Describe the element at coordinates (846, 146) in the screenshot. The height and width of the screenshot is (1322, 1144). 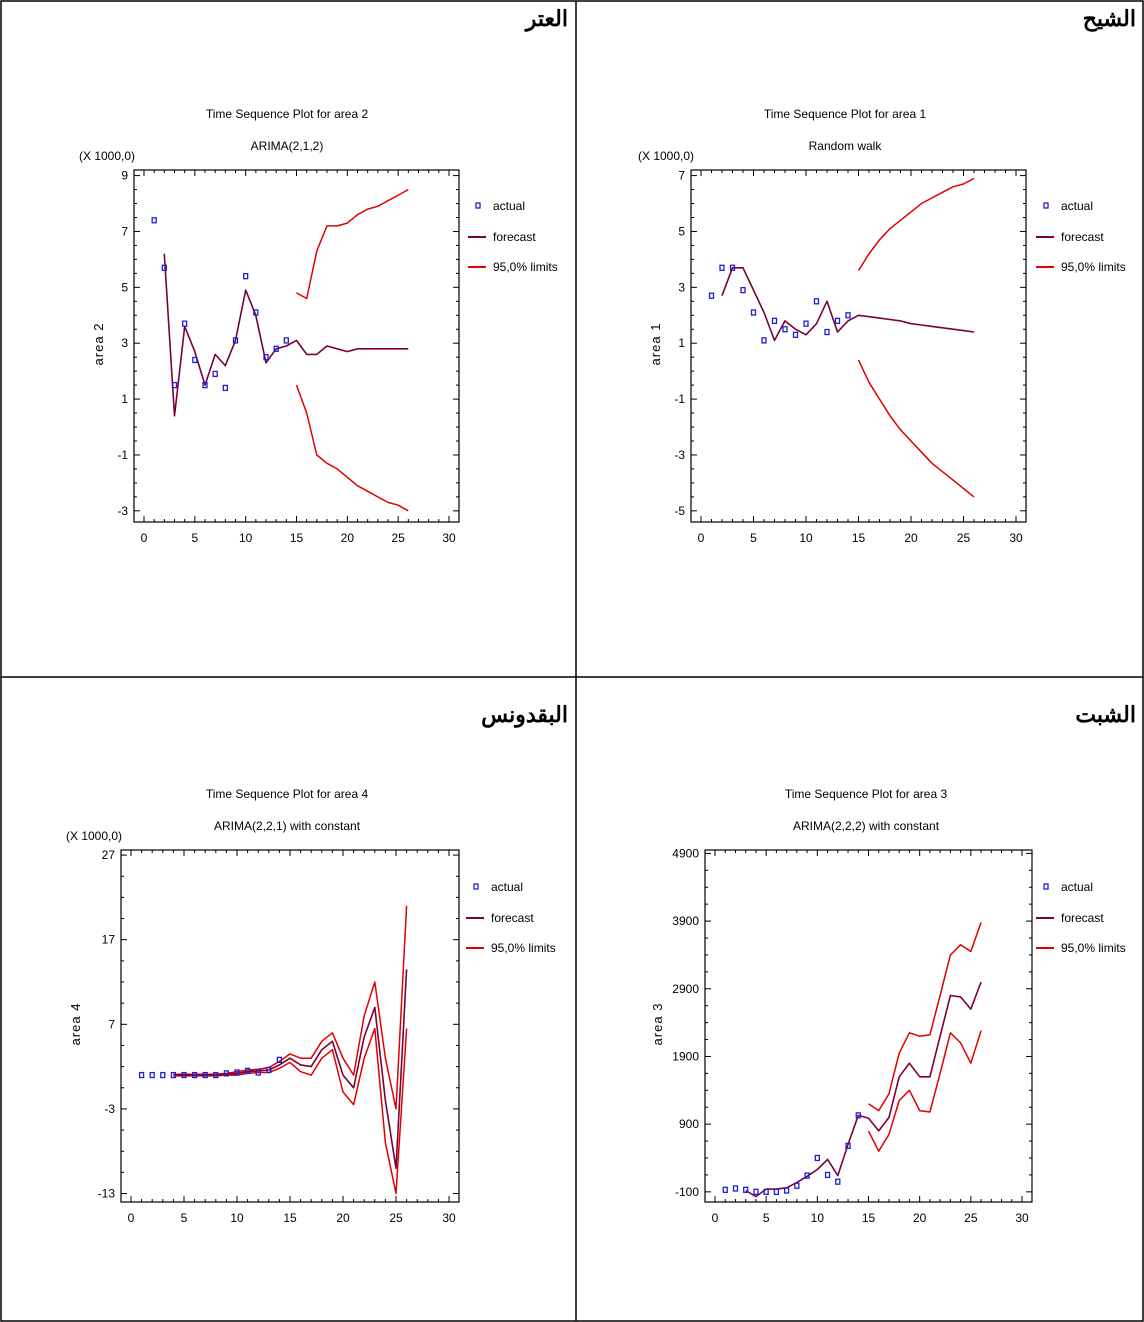
I see `chart-subtitle: Random walk` at that location.